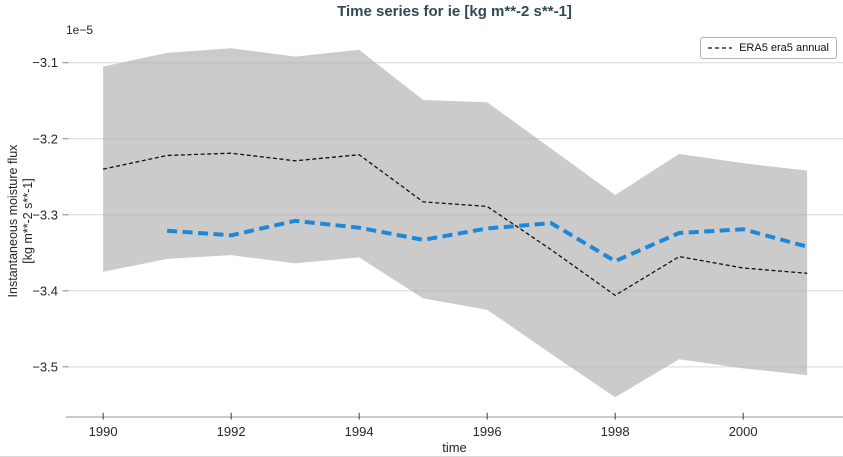 This screenshot has width=843, height=457. What do you see at coordinates (45, 62) in the screenshot?
I see `y-tick-label: −3.1` at bounding box center [45, 62].